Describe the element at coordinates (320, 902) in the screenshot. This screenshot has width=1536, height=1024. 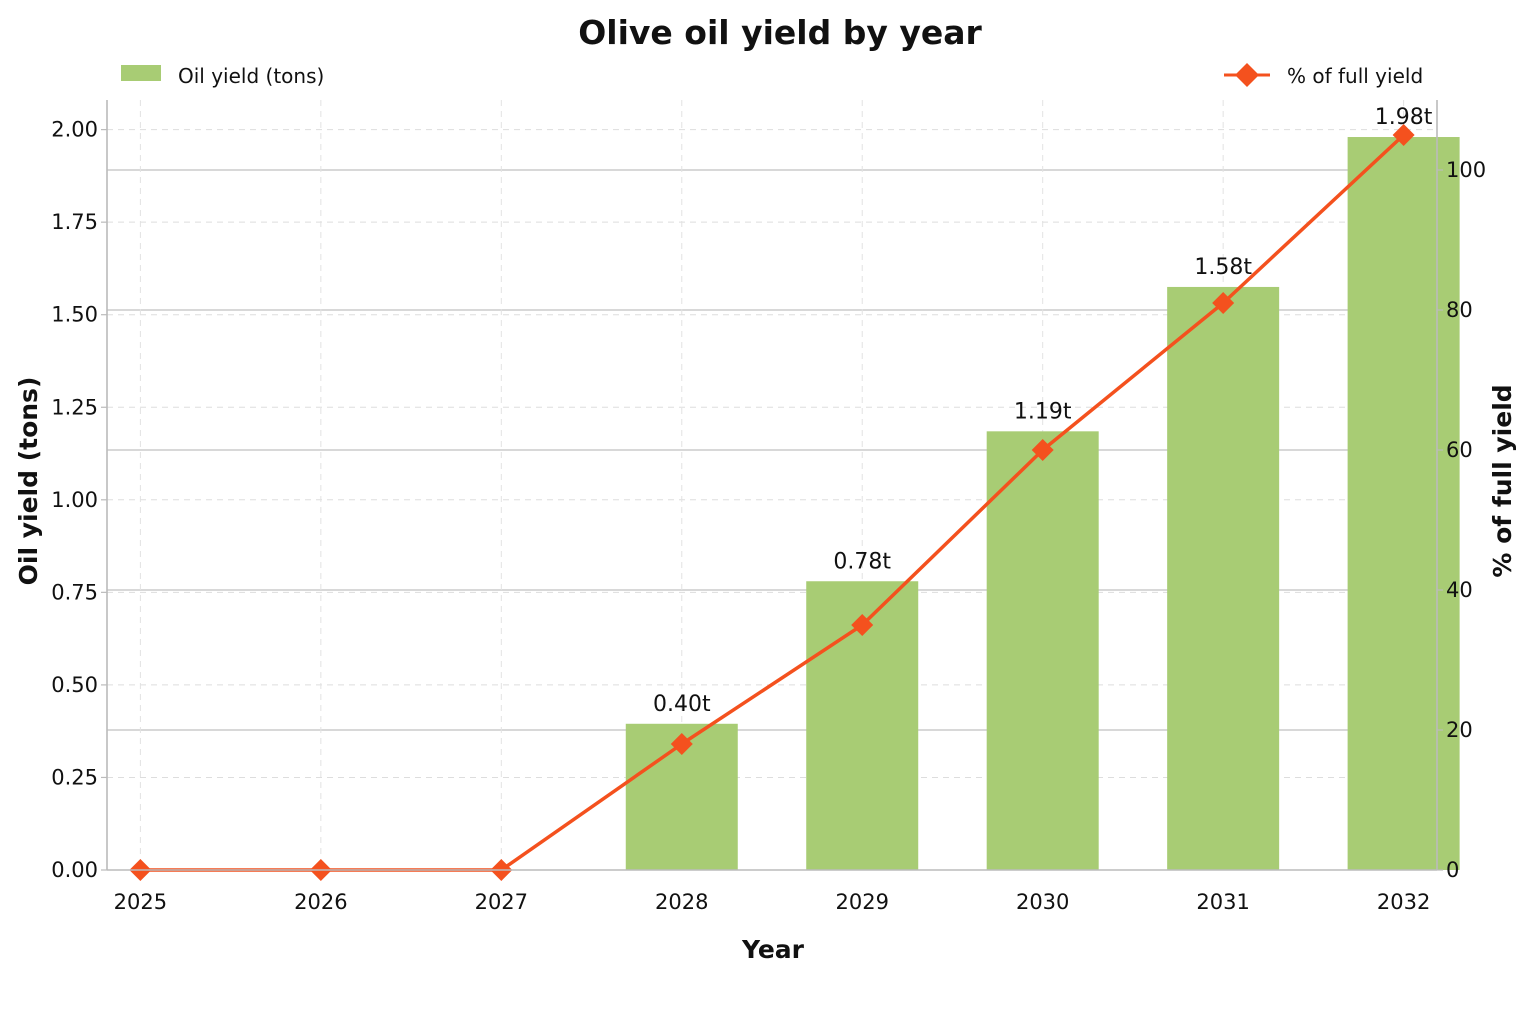
I see `x-tick-label: 2026` at that location.